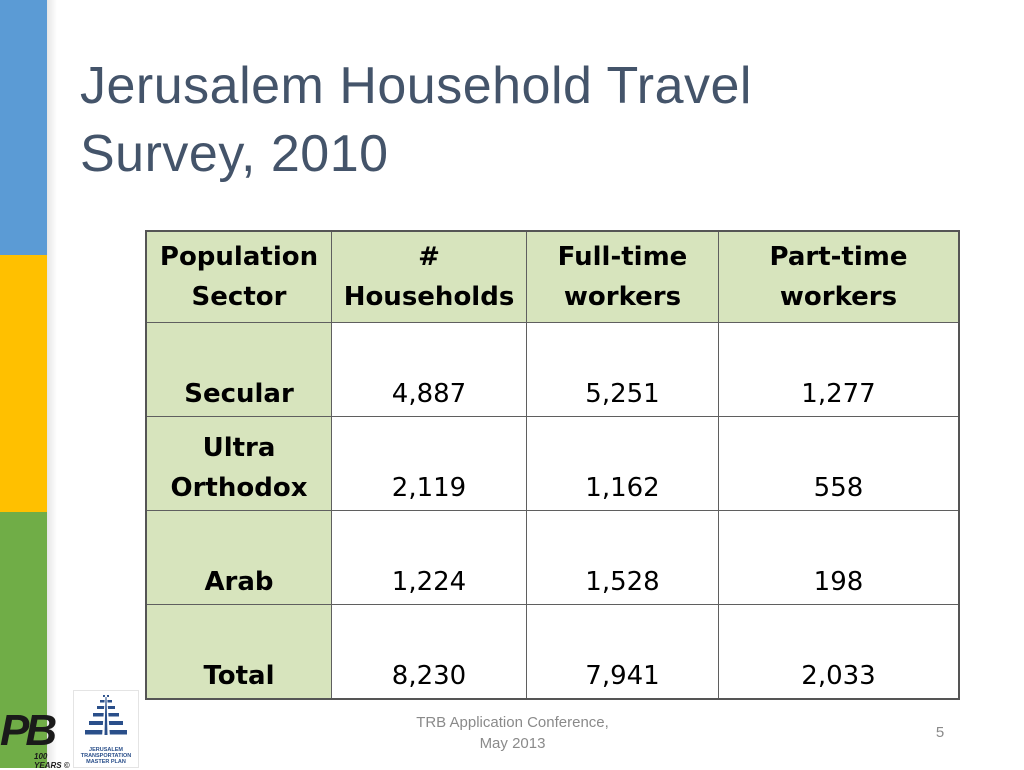  Describe the element at coordinates (512, 733) in the screenshot. I see `slide-footer: TRB Application Conference, May 2013` at that location.